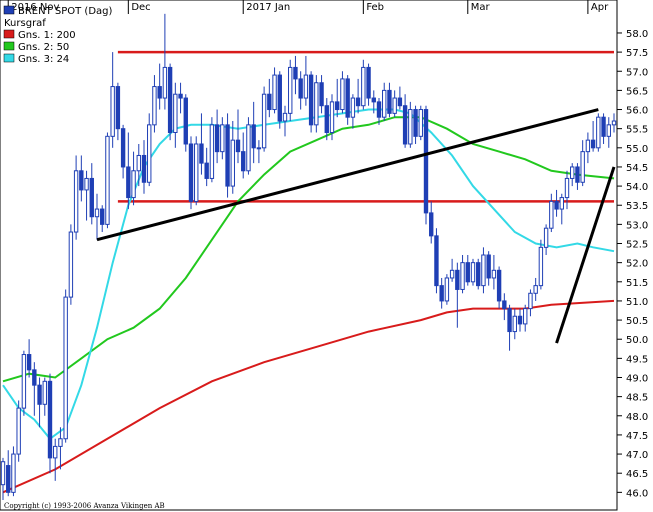 The height and width of the screenshot is (512, 653). What do you see at coordinates (637, 168) in the screenshot?
I see `y-tick-label: 54.5` at bounding box center [637, 168].